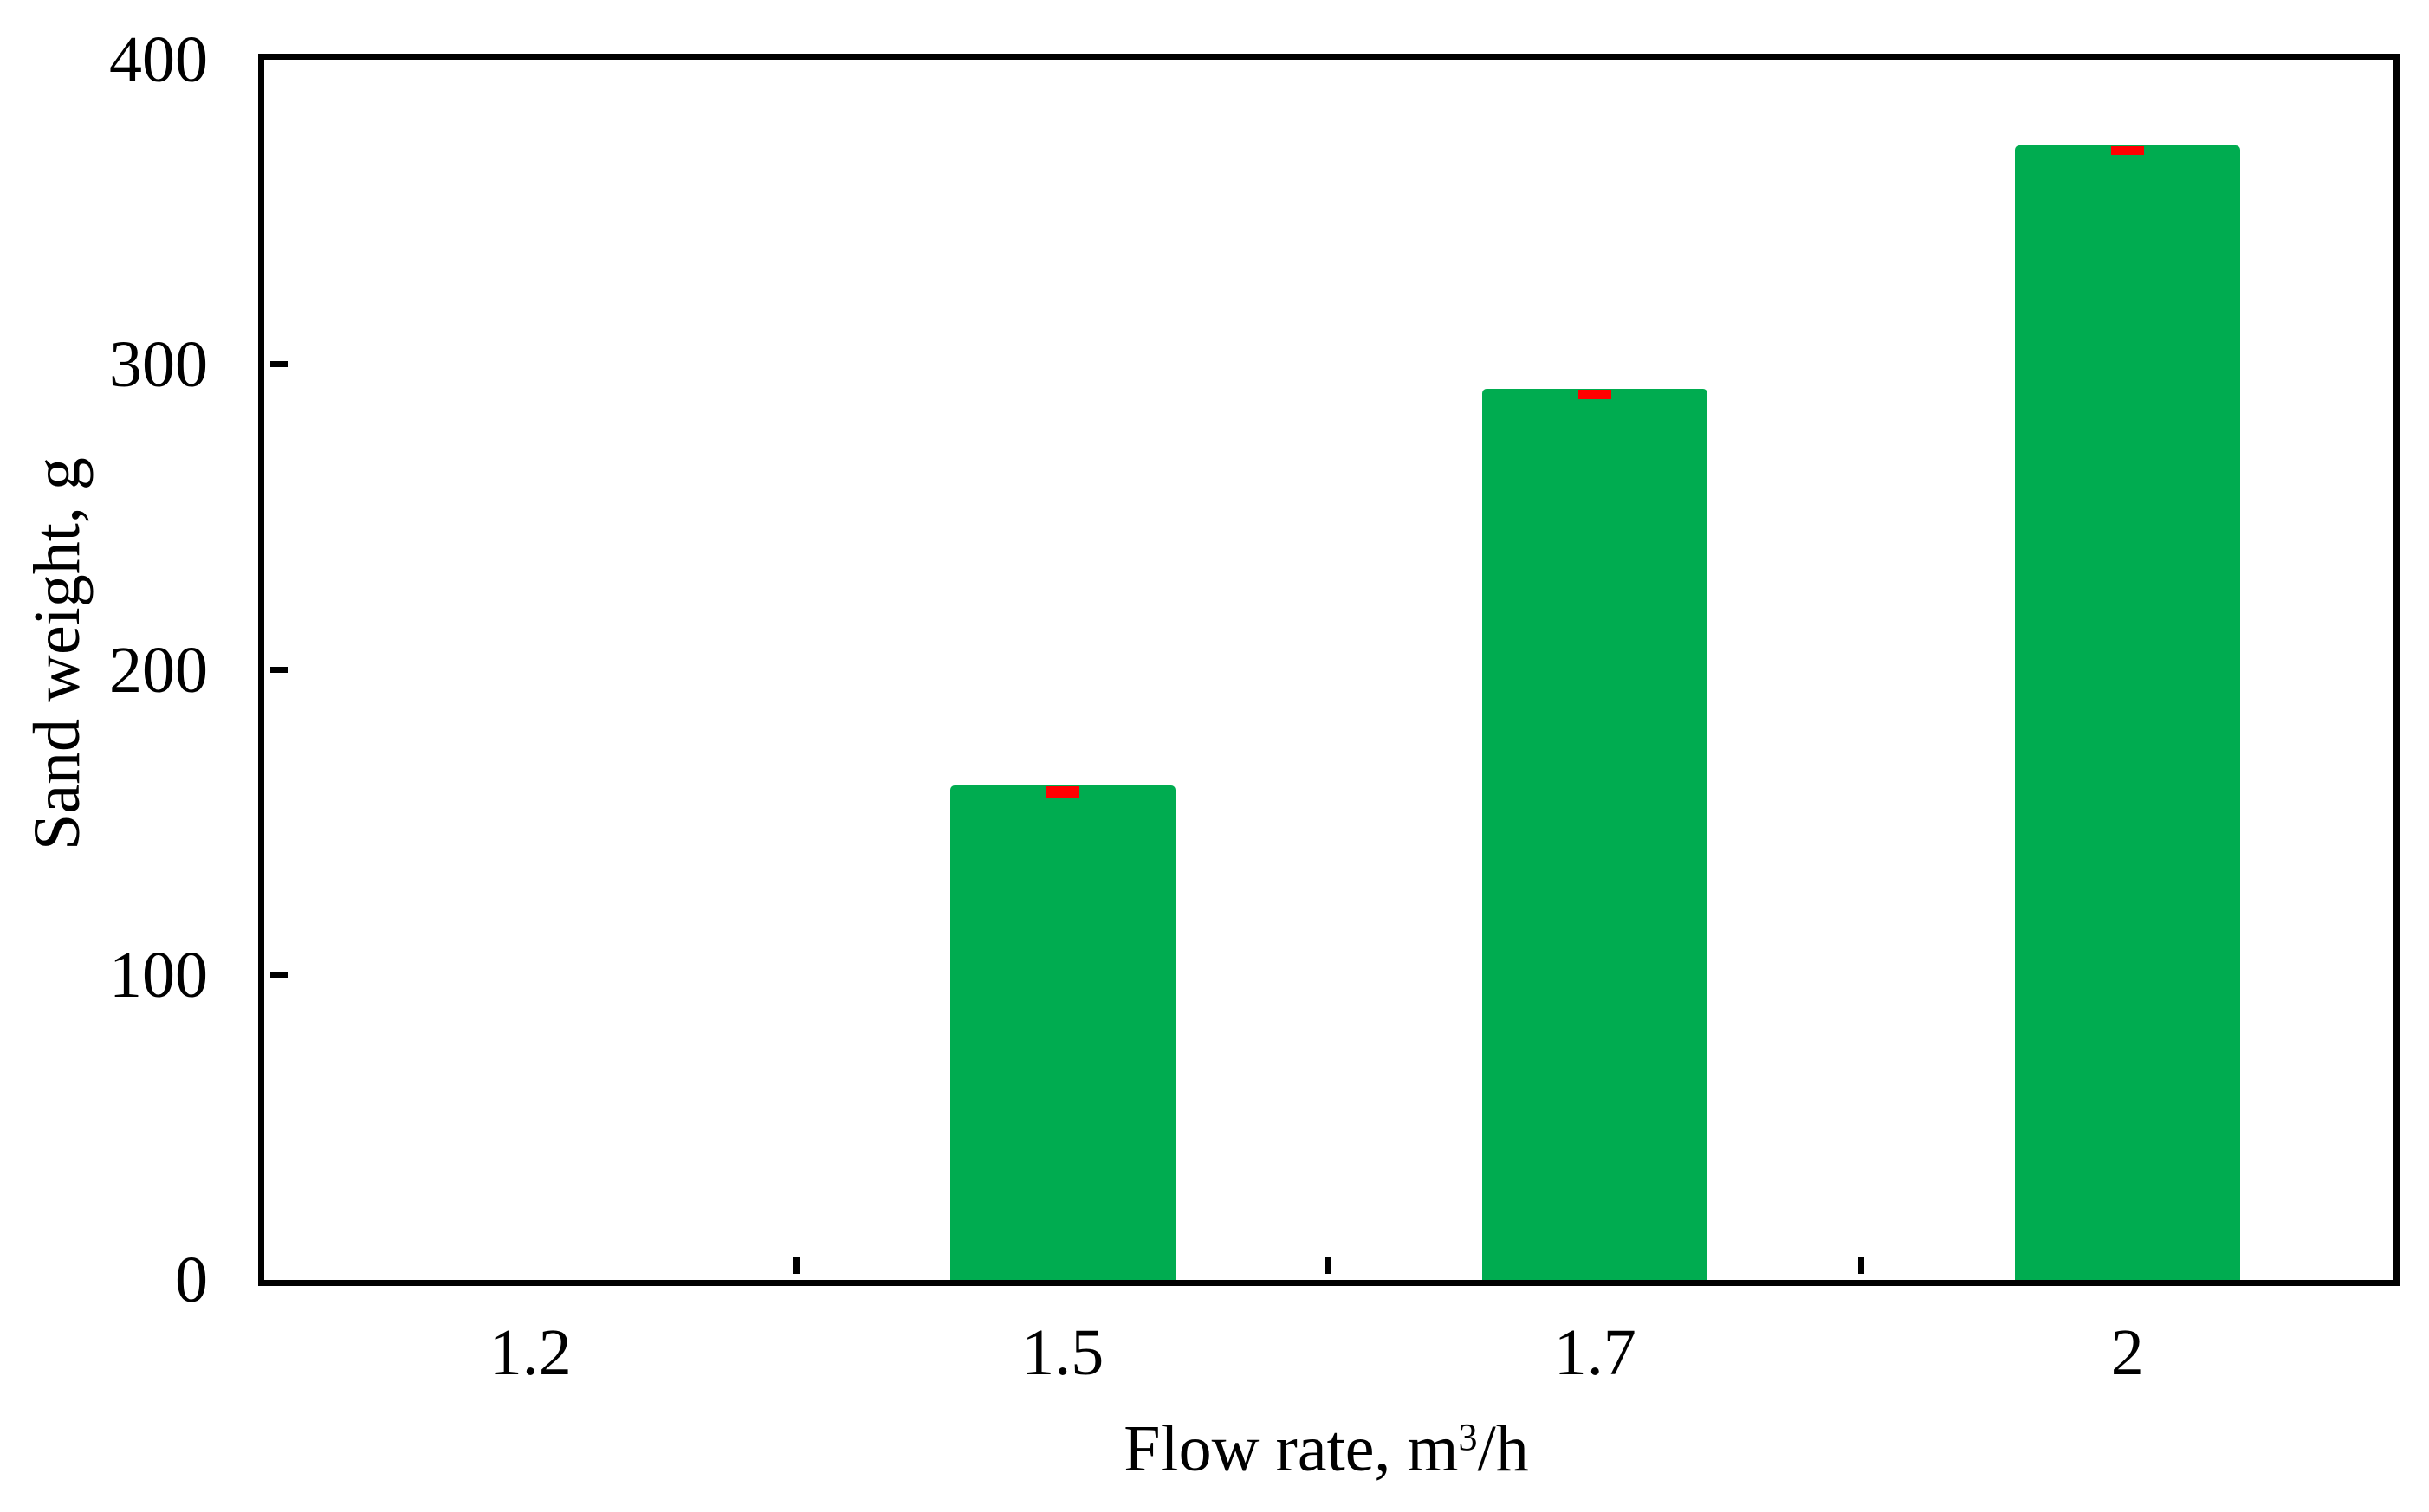 This screenshot has height=1512, width=2429. What do you see at coordinates (530, 1352) in the screenshot?
I see `x-axis-tick-label: 1.2` at bounding box center [530, 1352].